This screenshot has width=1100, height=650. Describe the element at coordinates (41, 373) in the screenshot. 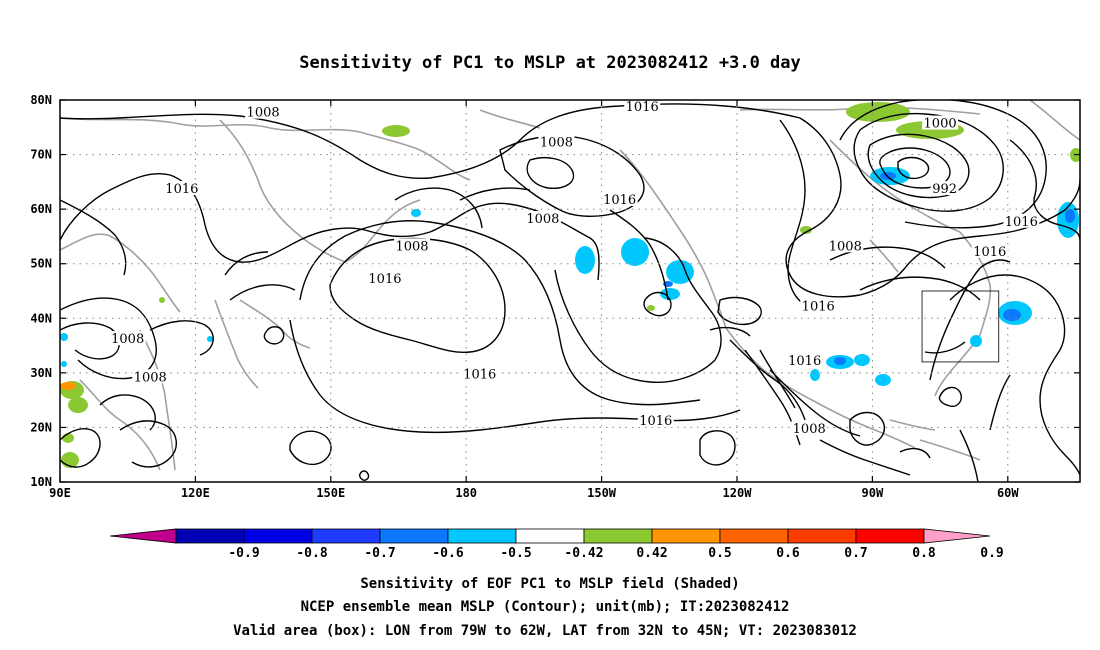

I see `y-tick-label: 30N` at that location.